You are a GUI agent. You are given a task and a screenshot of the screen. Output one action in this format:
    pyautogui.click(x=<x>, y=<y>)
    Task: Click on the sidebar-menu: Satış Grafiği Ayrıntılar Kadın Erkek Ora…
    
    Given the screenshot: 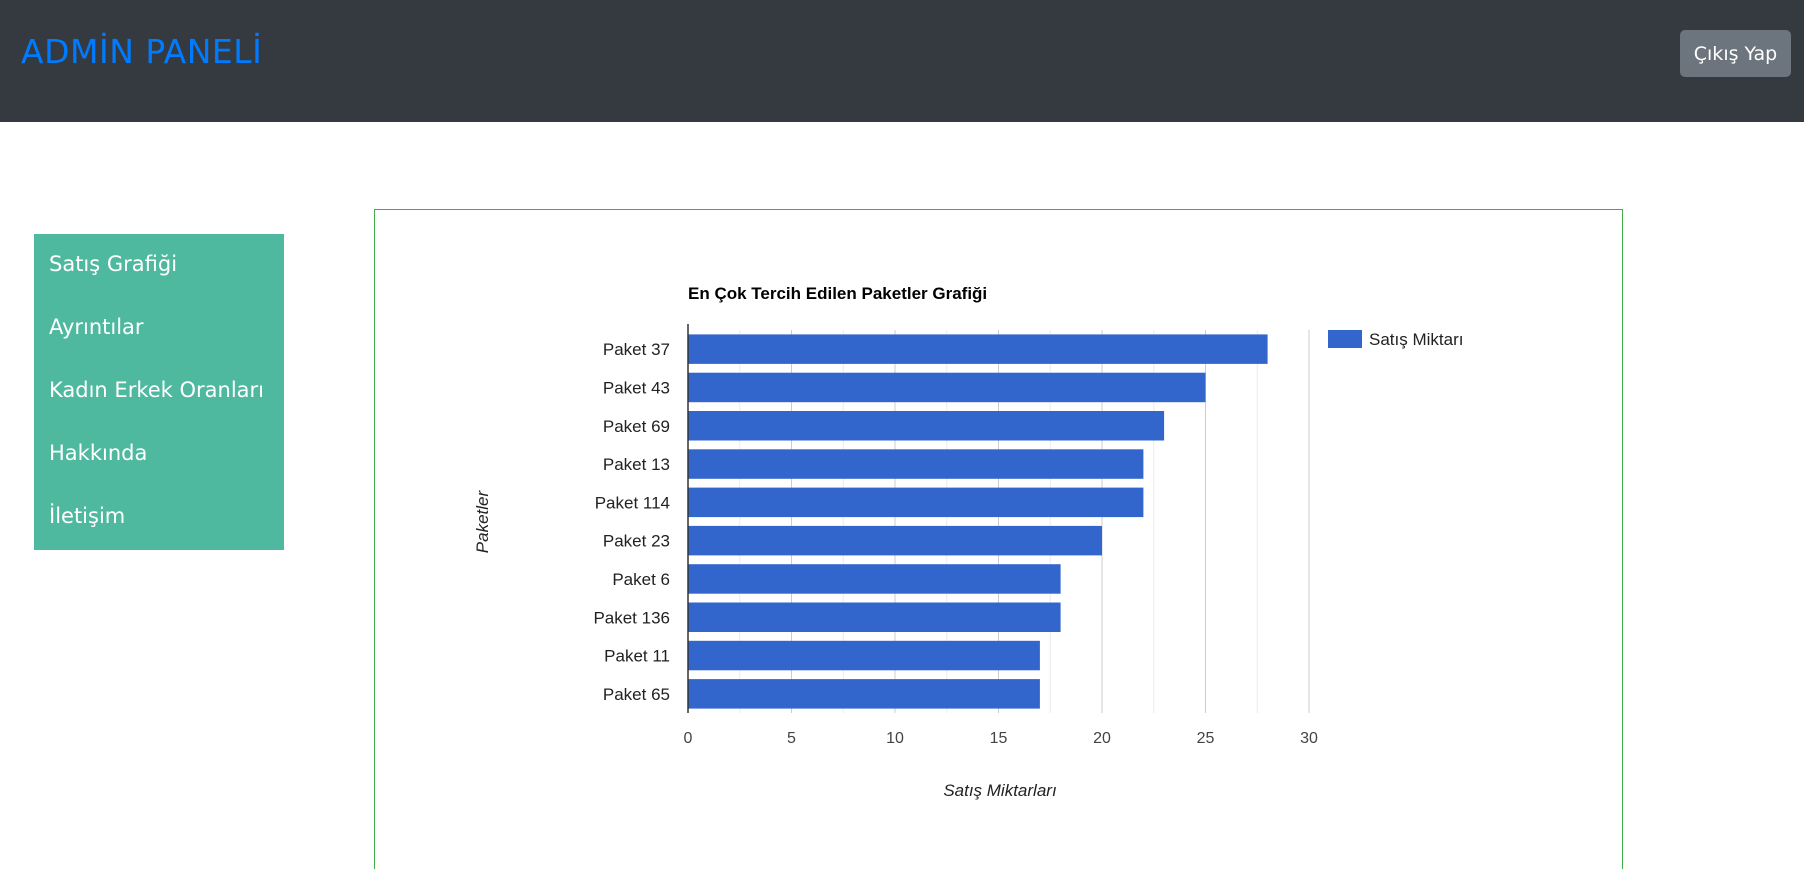 What is the action you would take?
    pyautogui.click(x=159, y=392)
    